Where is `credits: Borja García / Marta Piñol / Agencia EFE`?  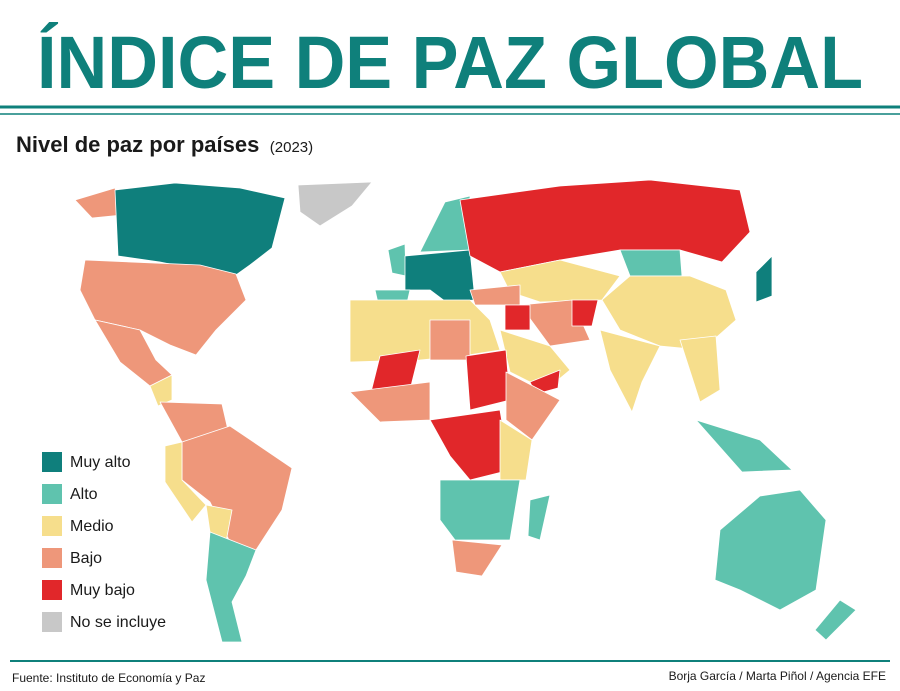 credits: Borja García / Marta Piñol / Agencia EFE is located at coordinates (777, 676).